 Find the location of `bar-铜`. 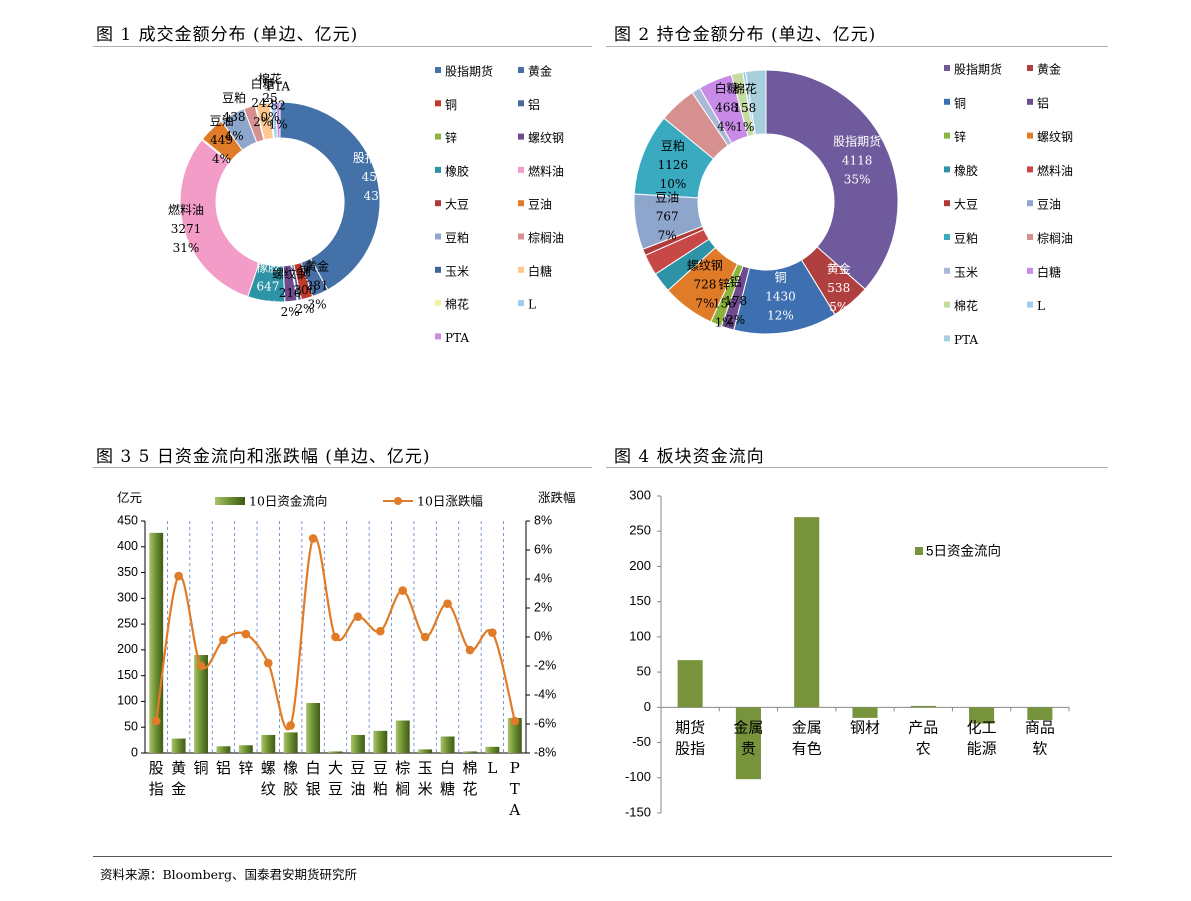

bar-铜 is located at coordinates (201, 704).